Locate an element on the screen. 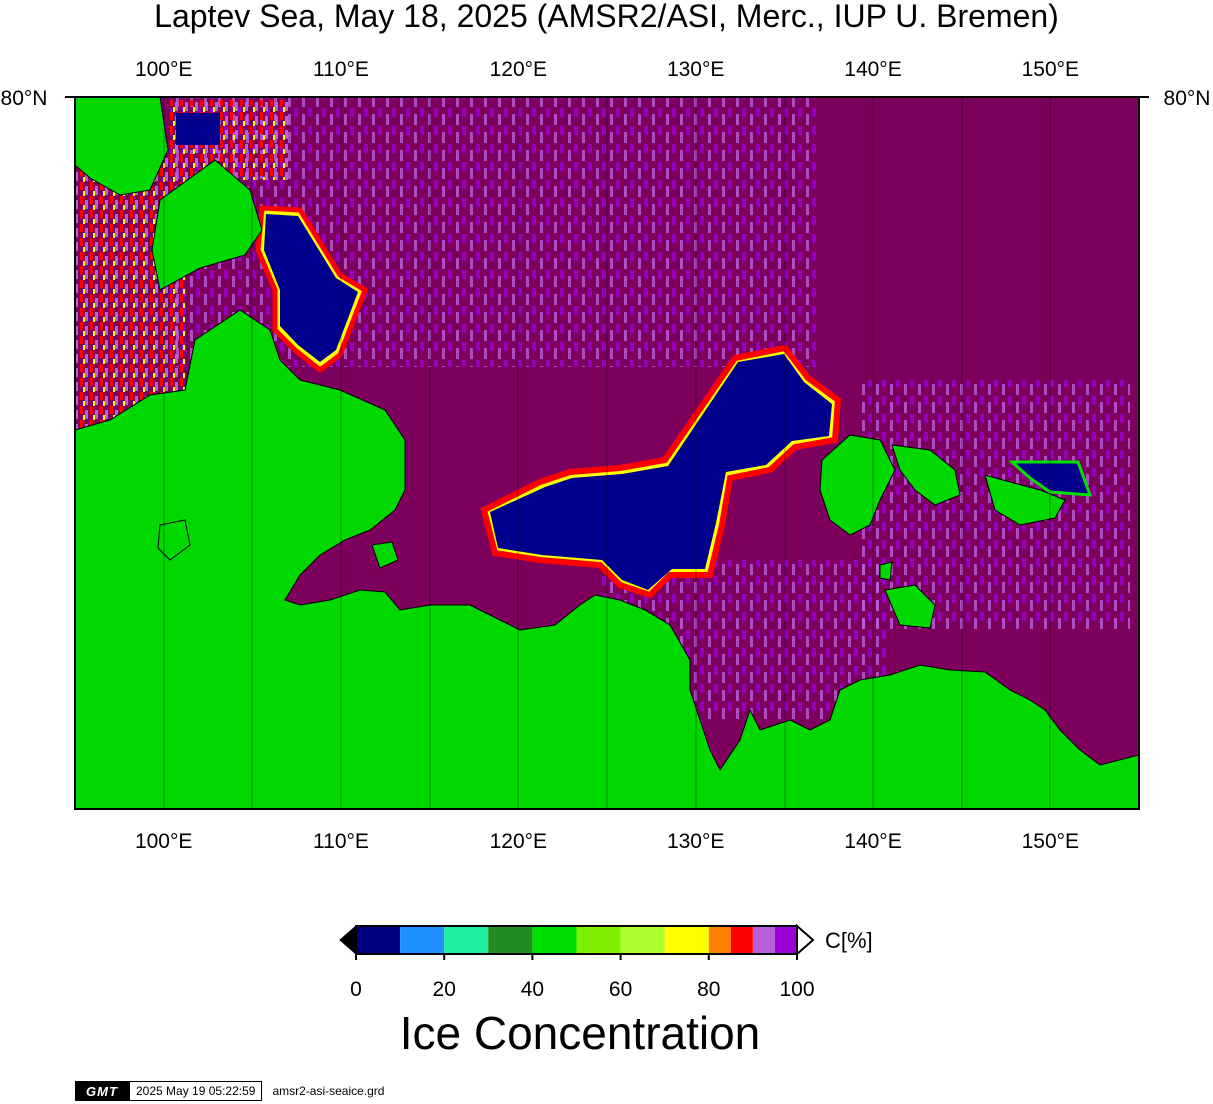  polynya-east is located at coordinates (1050, 478).